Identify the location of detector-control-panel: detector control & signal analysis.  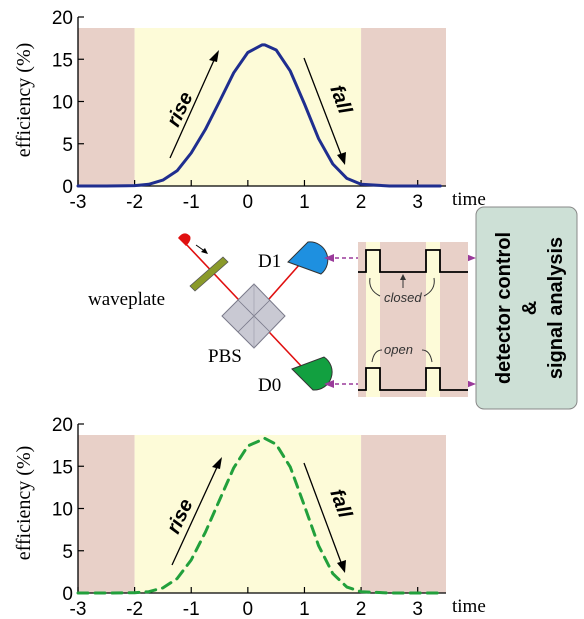
(526, 308).